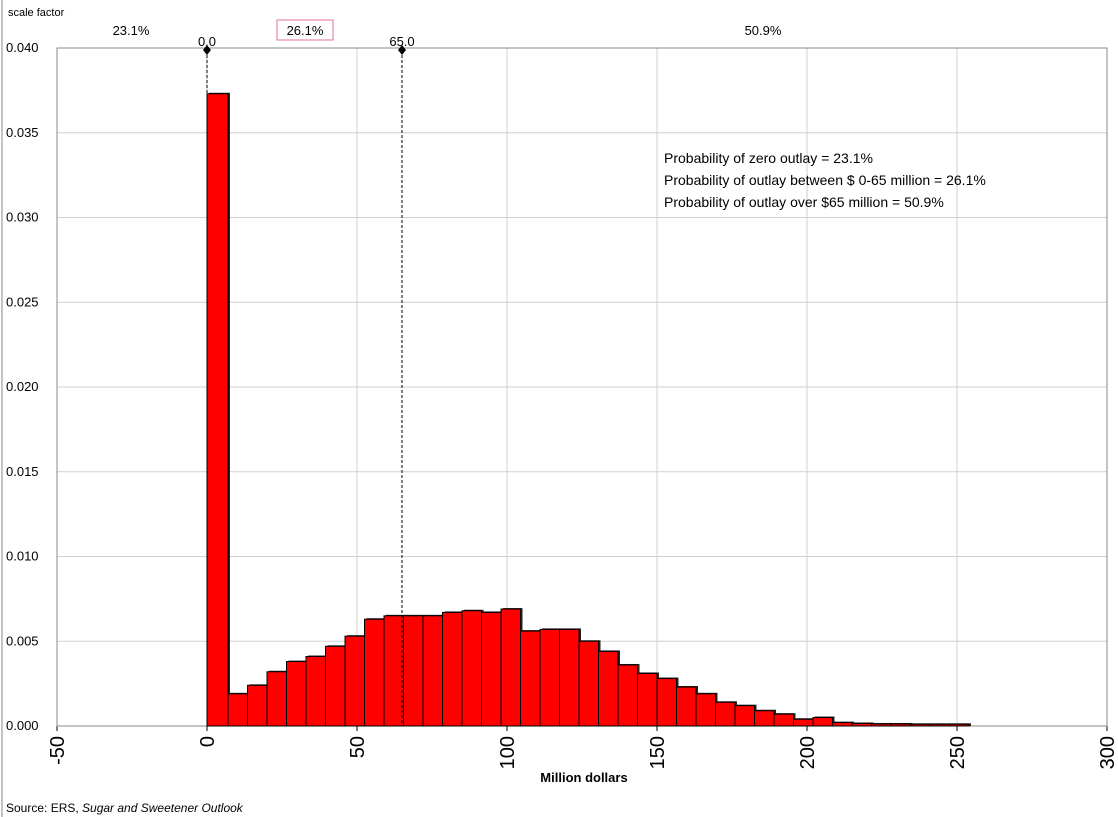 This screenshot has width=1118, height=817. Describe the element at coordinates (44, 808) in the screenshot. I see `source-prefix: Source: ERS,` at that location.